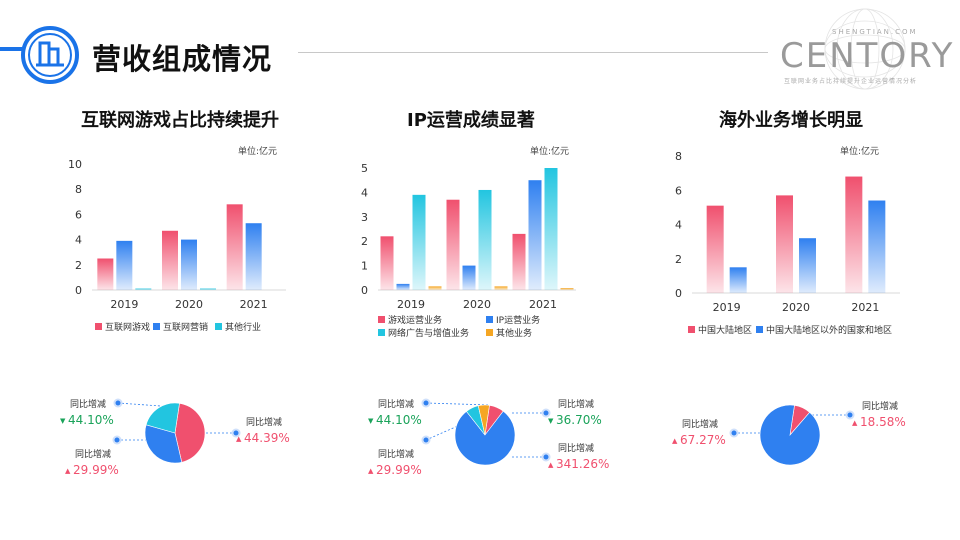  Describe the element at coordinates (703, 440) in the screenshot. I see `callout-value: 67.27%` at that location.